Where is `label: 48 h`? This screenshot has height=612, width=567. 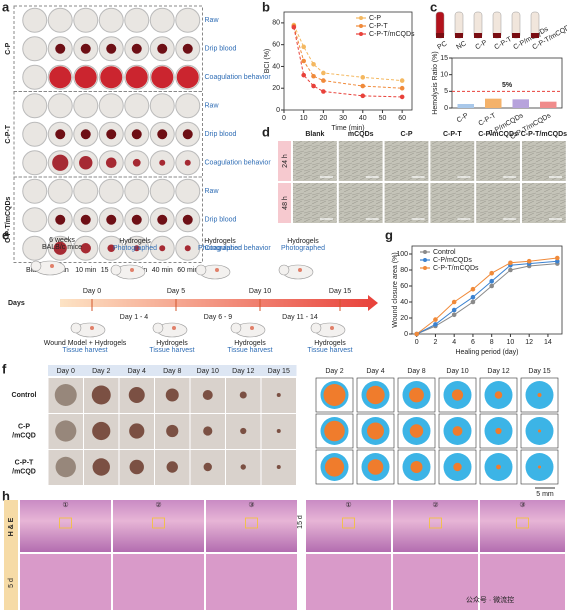 label: 48 h is located at coordinates (285, 203).